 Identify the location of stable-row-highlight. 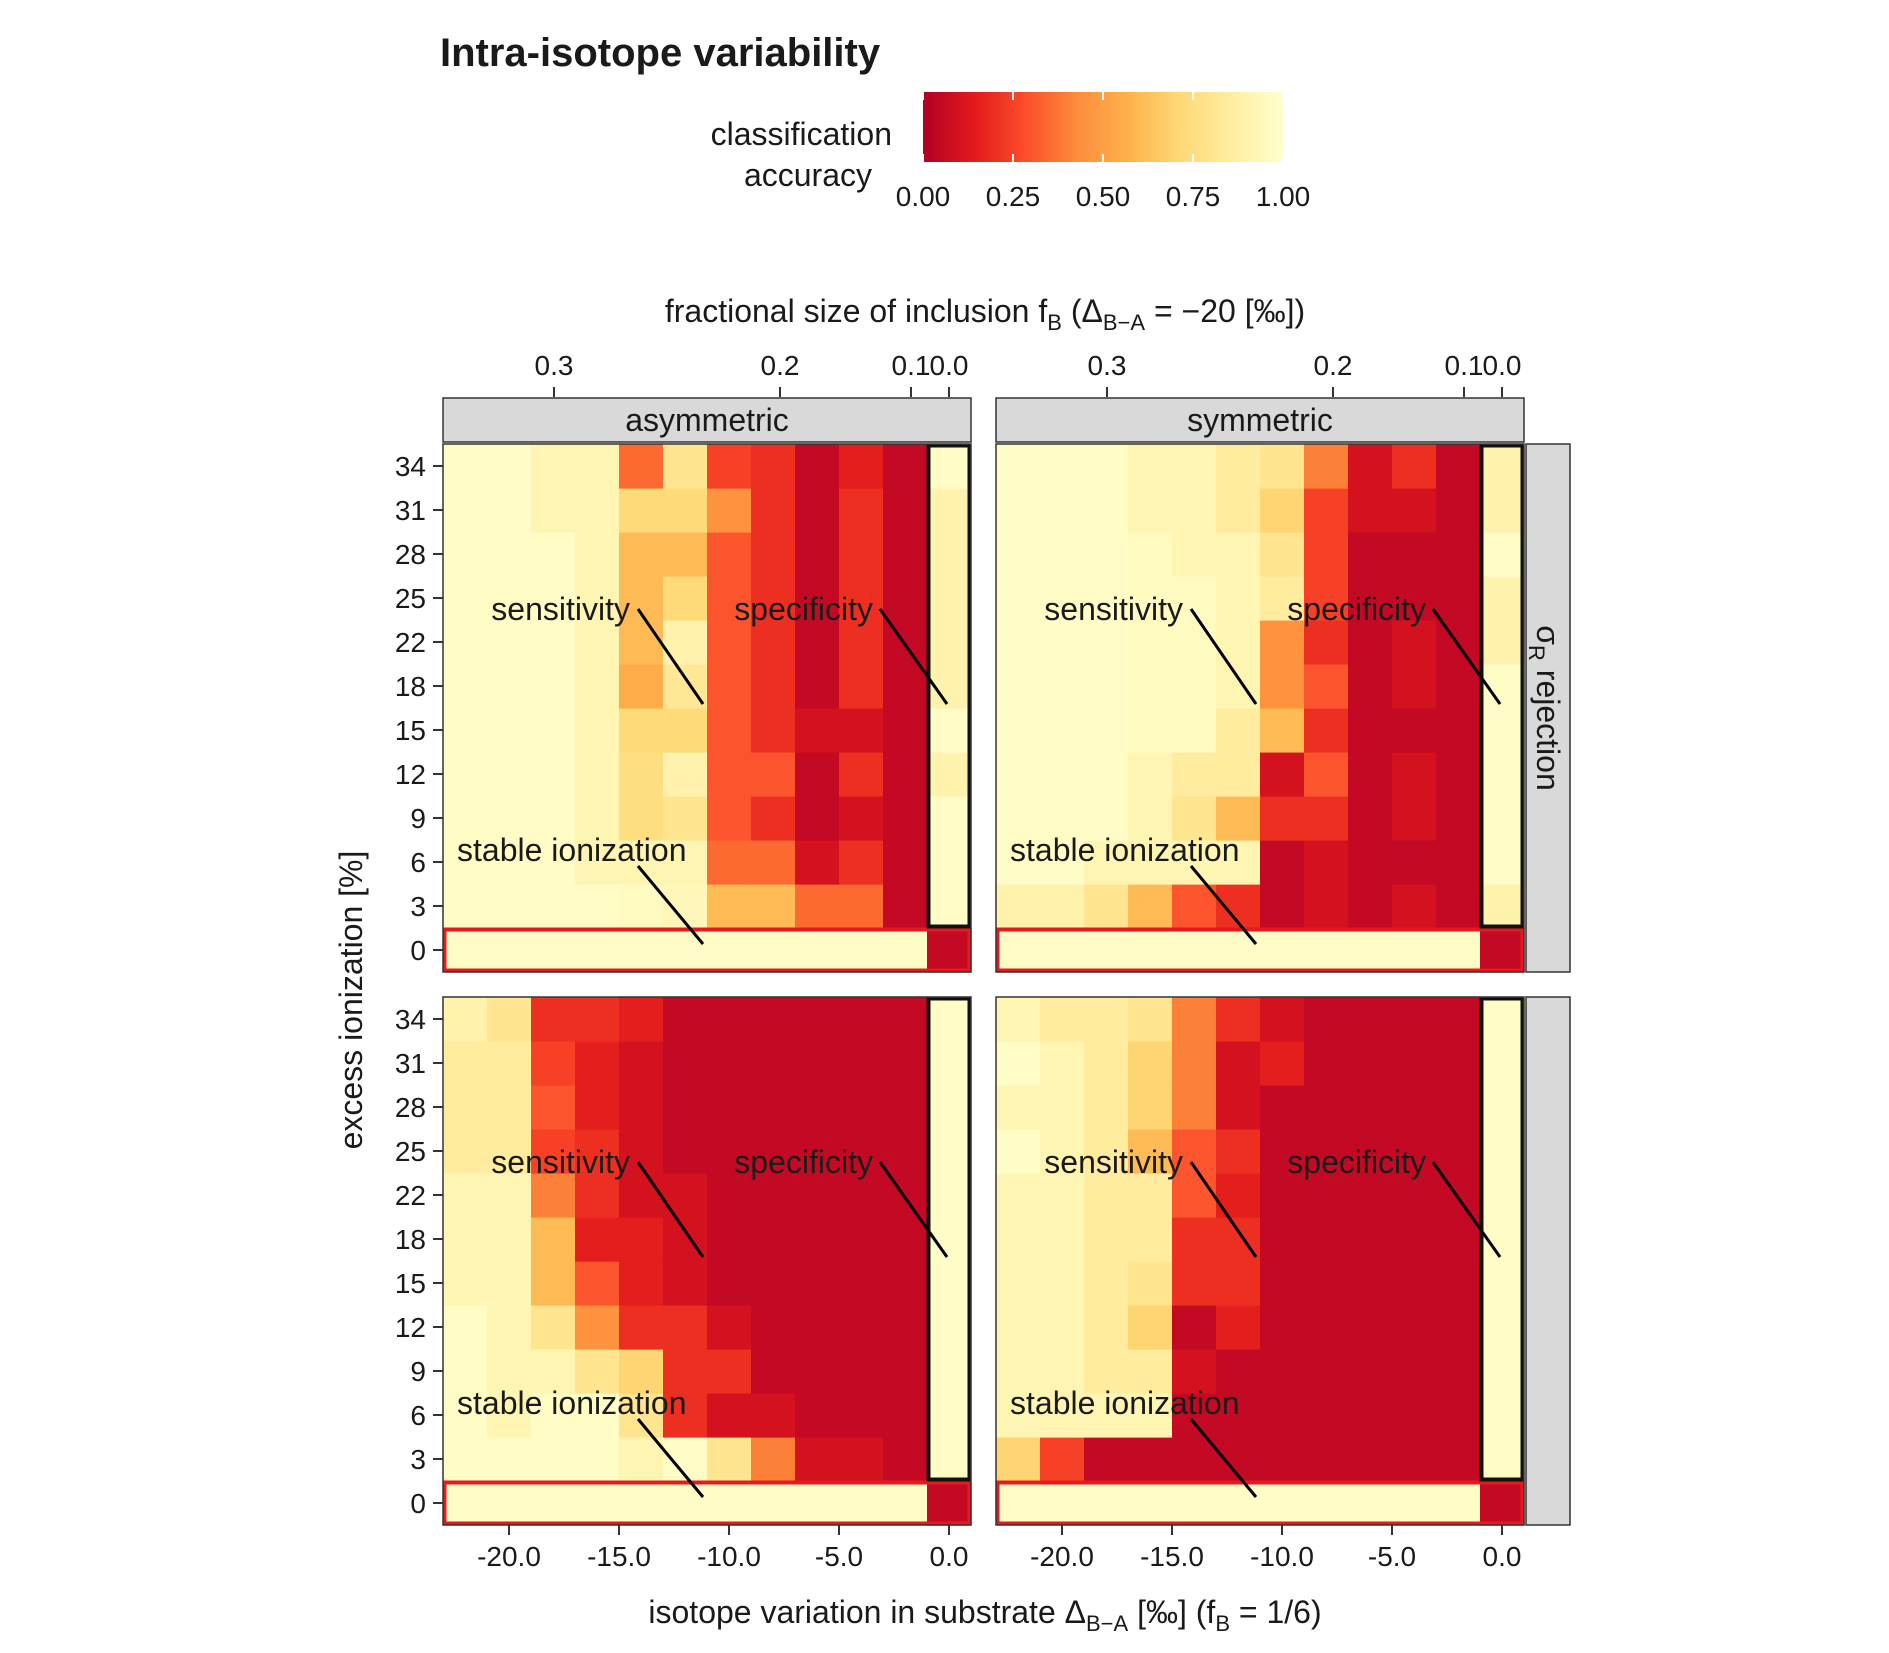
(1260, 1503).